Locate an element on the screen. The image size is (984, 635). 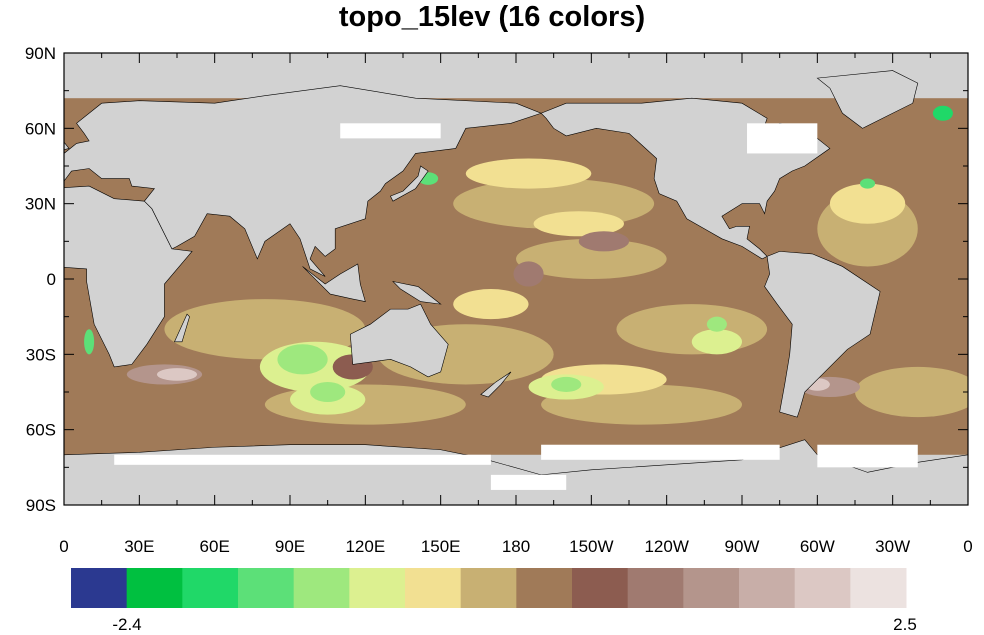
land-japan is located at coordinates (409, 183).